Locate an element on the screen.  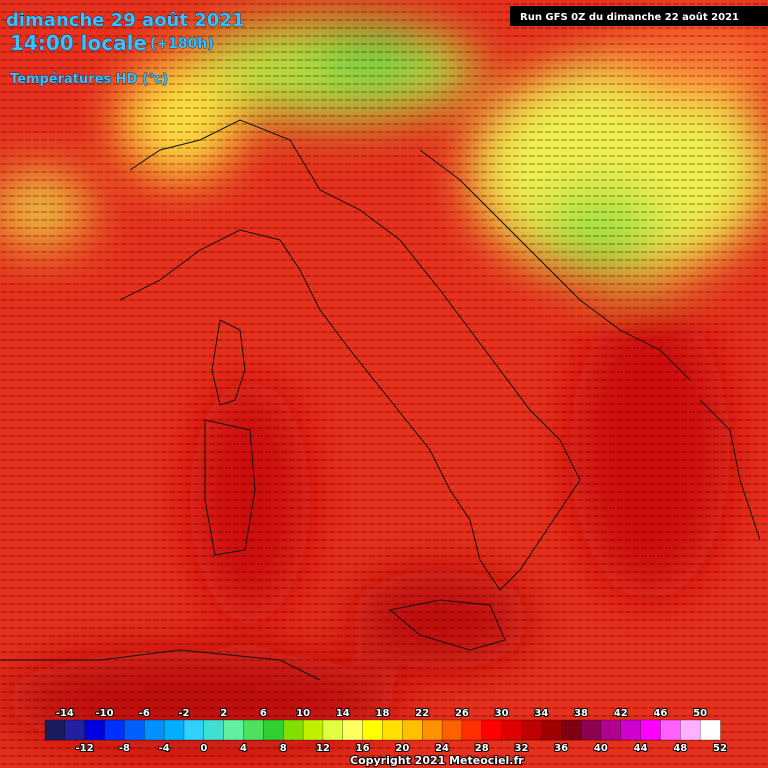
scale-label: 30 is located at coordinates (502, 713).